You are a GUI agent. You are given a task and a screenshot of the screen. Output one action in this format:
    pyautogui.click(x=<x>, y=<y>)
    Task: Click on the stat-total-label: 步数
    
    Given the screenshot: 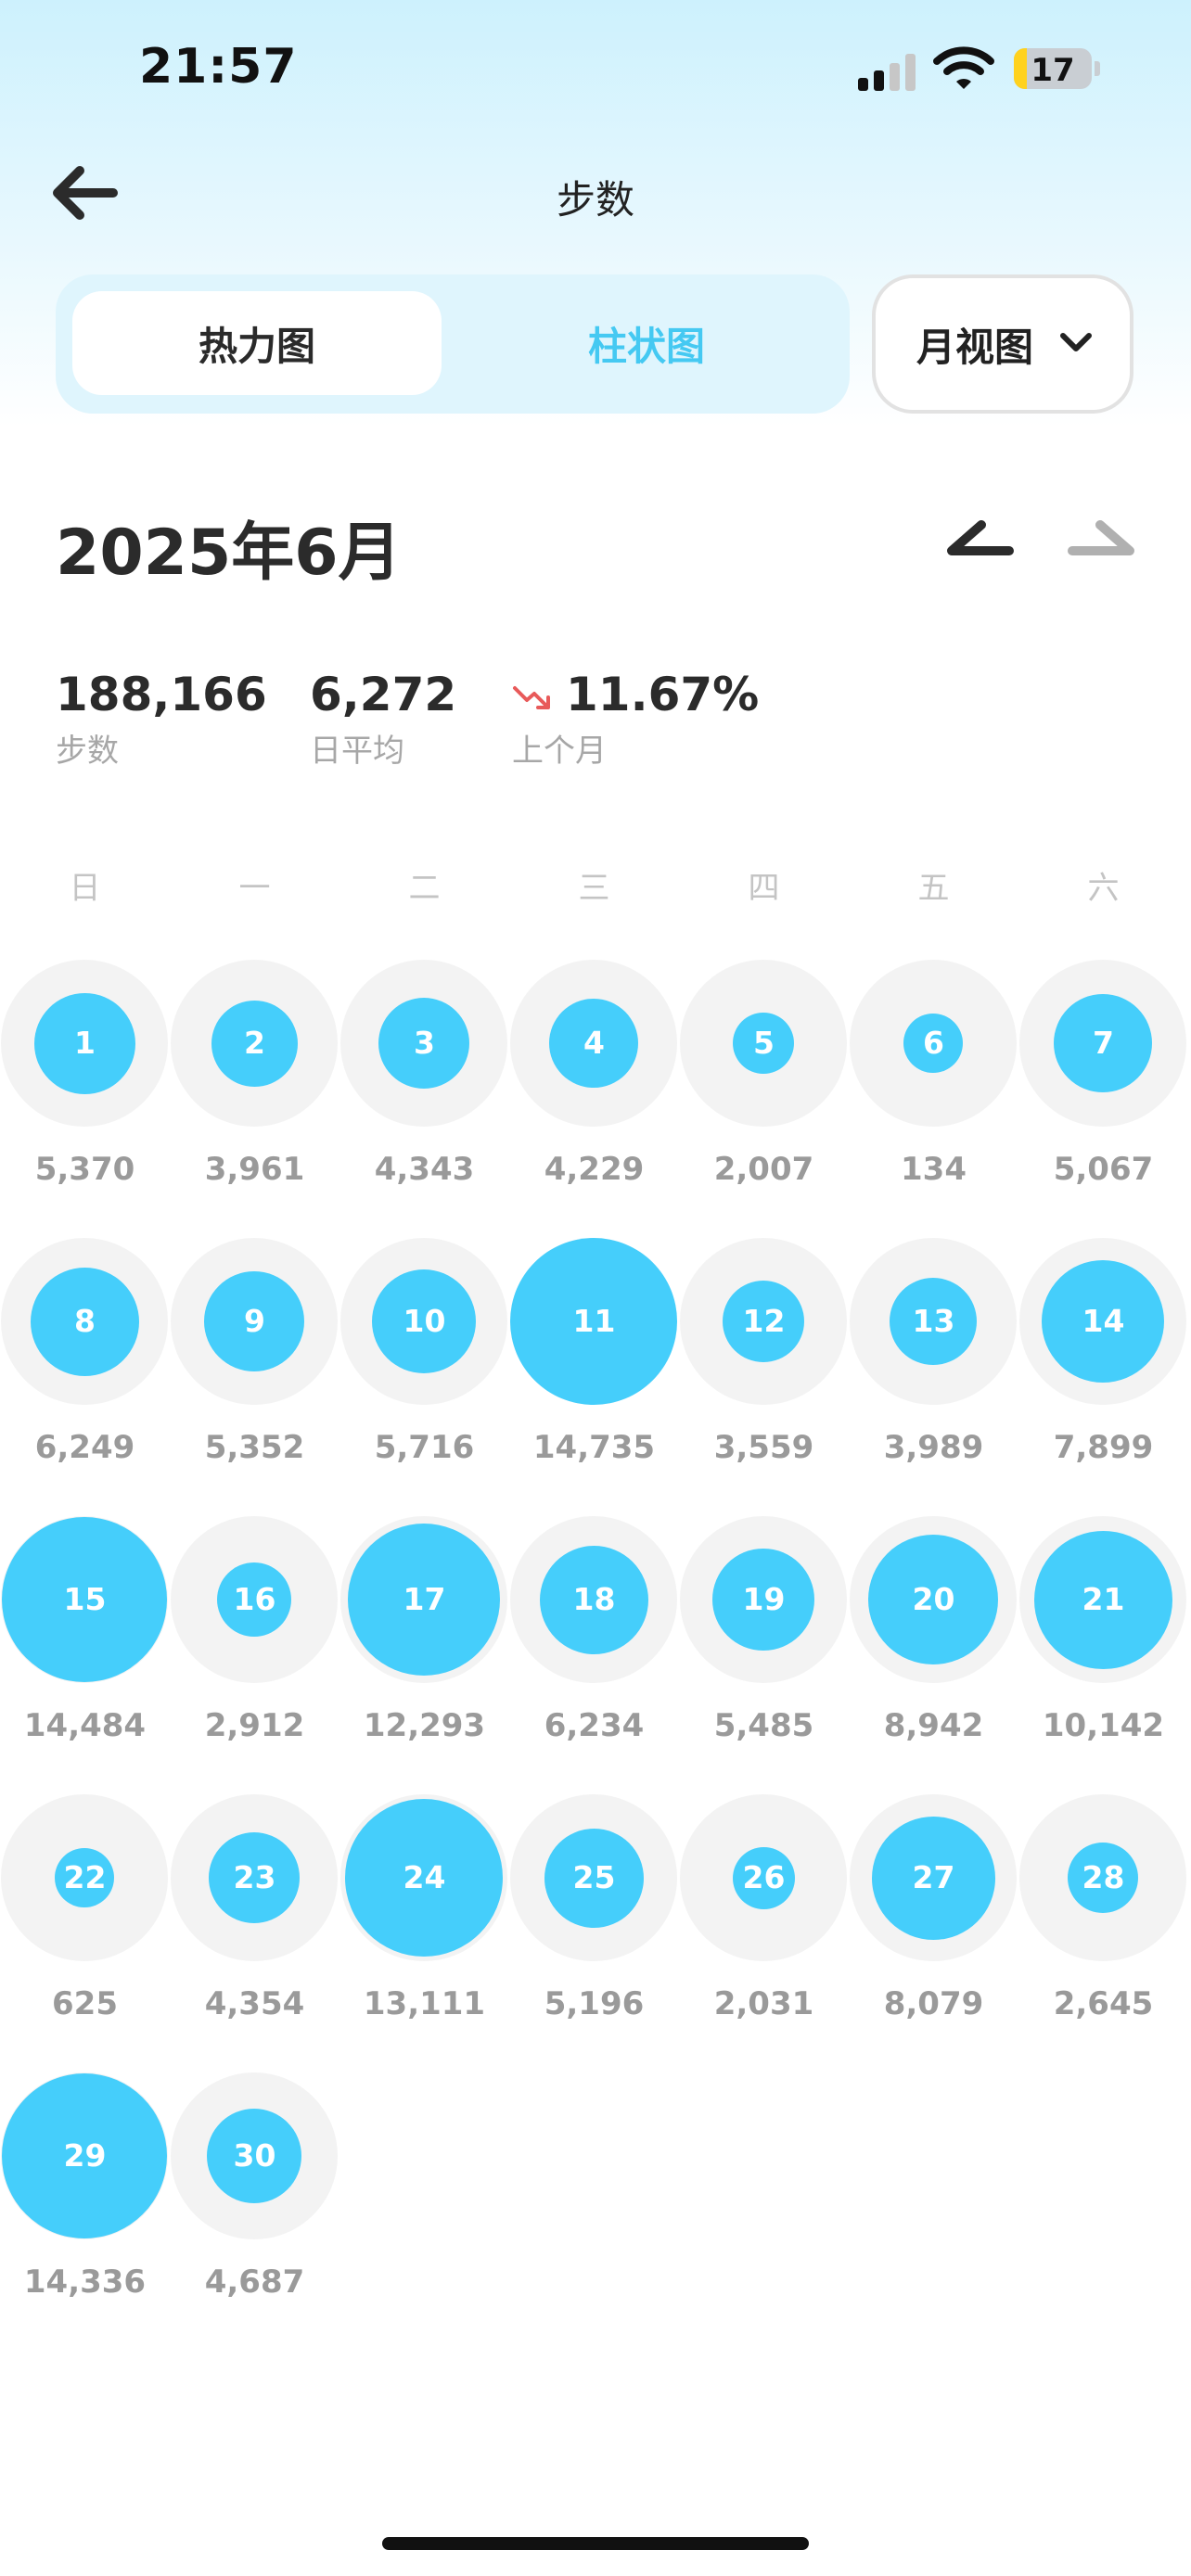 What is the action you would take?
    pyautogui.click(x=87, y=752)
    